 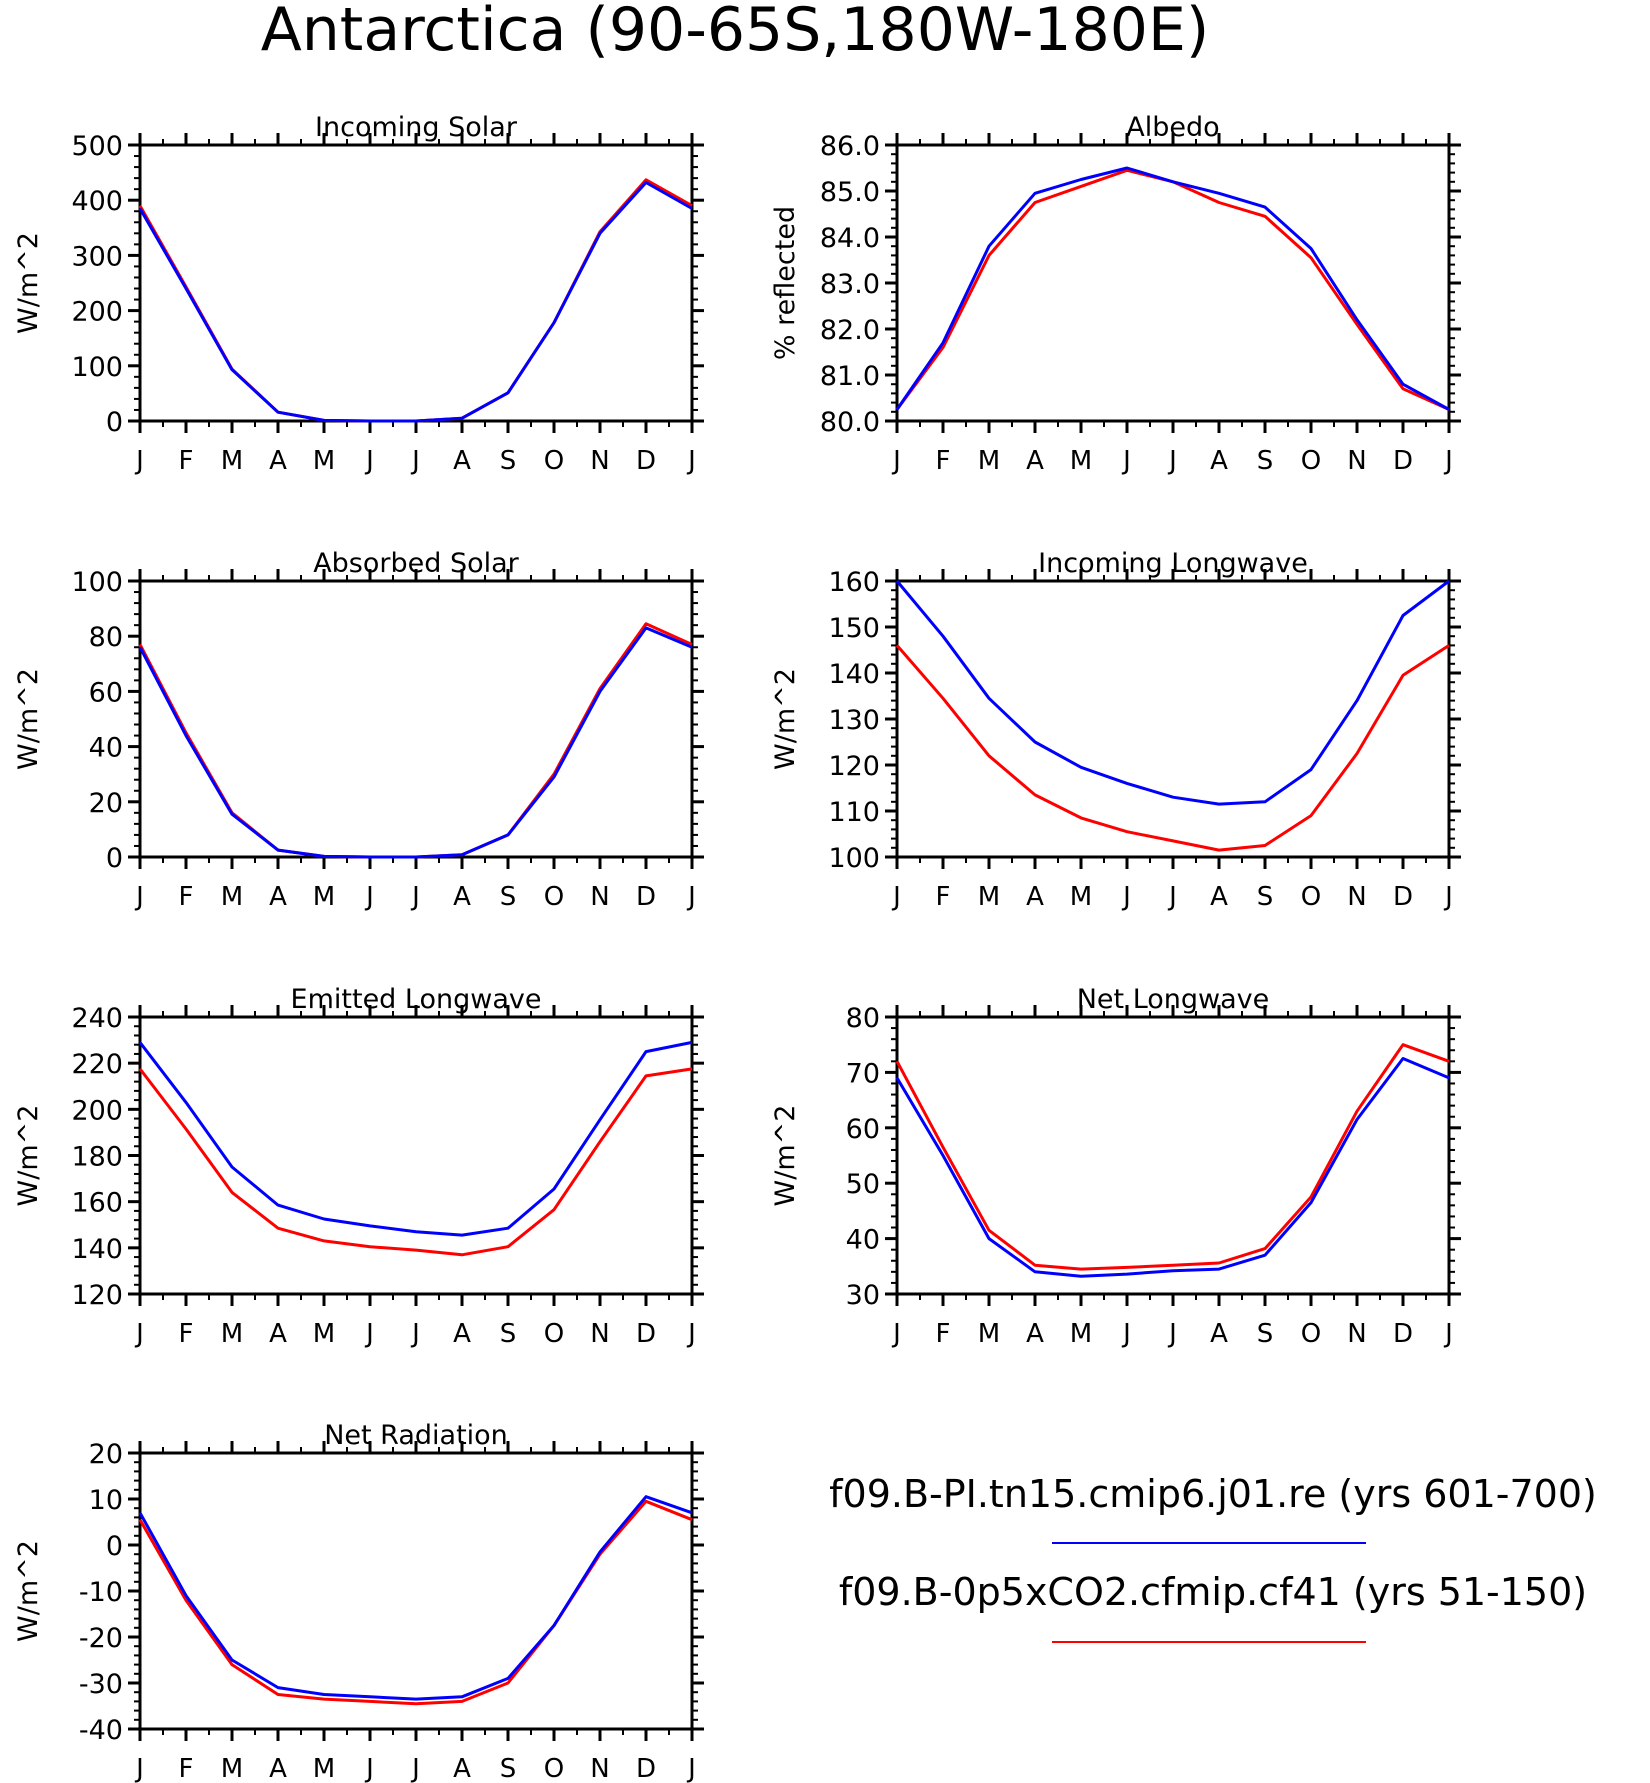 I want to click on y-tick-label: -10, so click(x=101, y=1592).